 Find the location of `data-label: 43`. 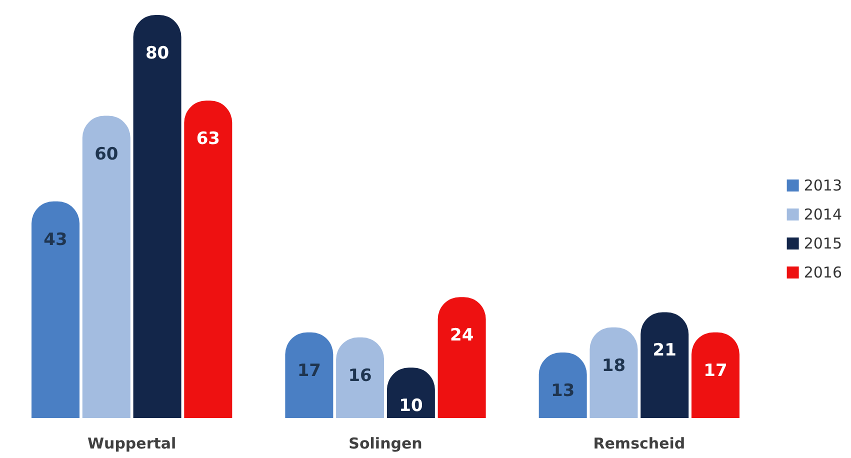

data-label: 43 is located at coordinates (56, 240).